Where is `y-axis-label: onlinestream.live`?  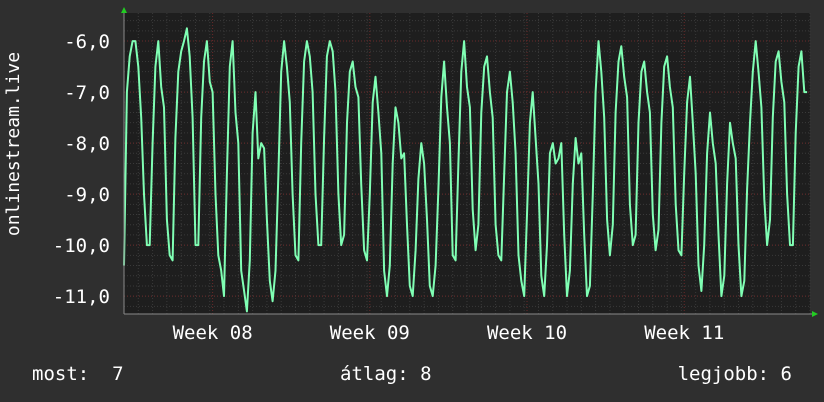 y-axis-label: onlinestream.live is located at coordinates (13, 144).